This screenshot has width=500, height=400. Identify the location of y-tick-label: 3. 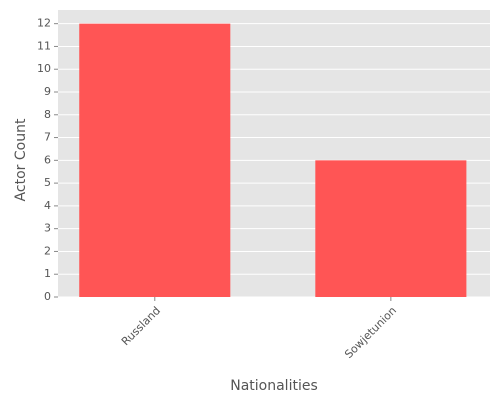
(47, 228).